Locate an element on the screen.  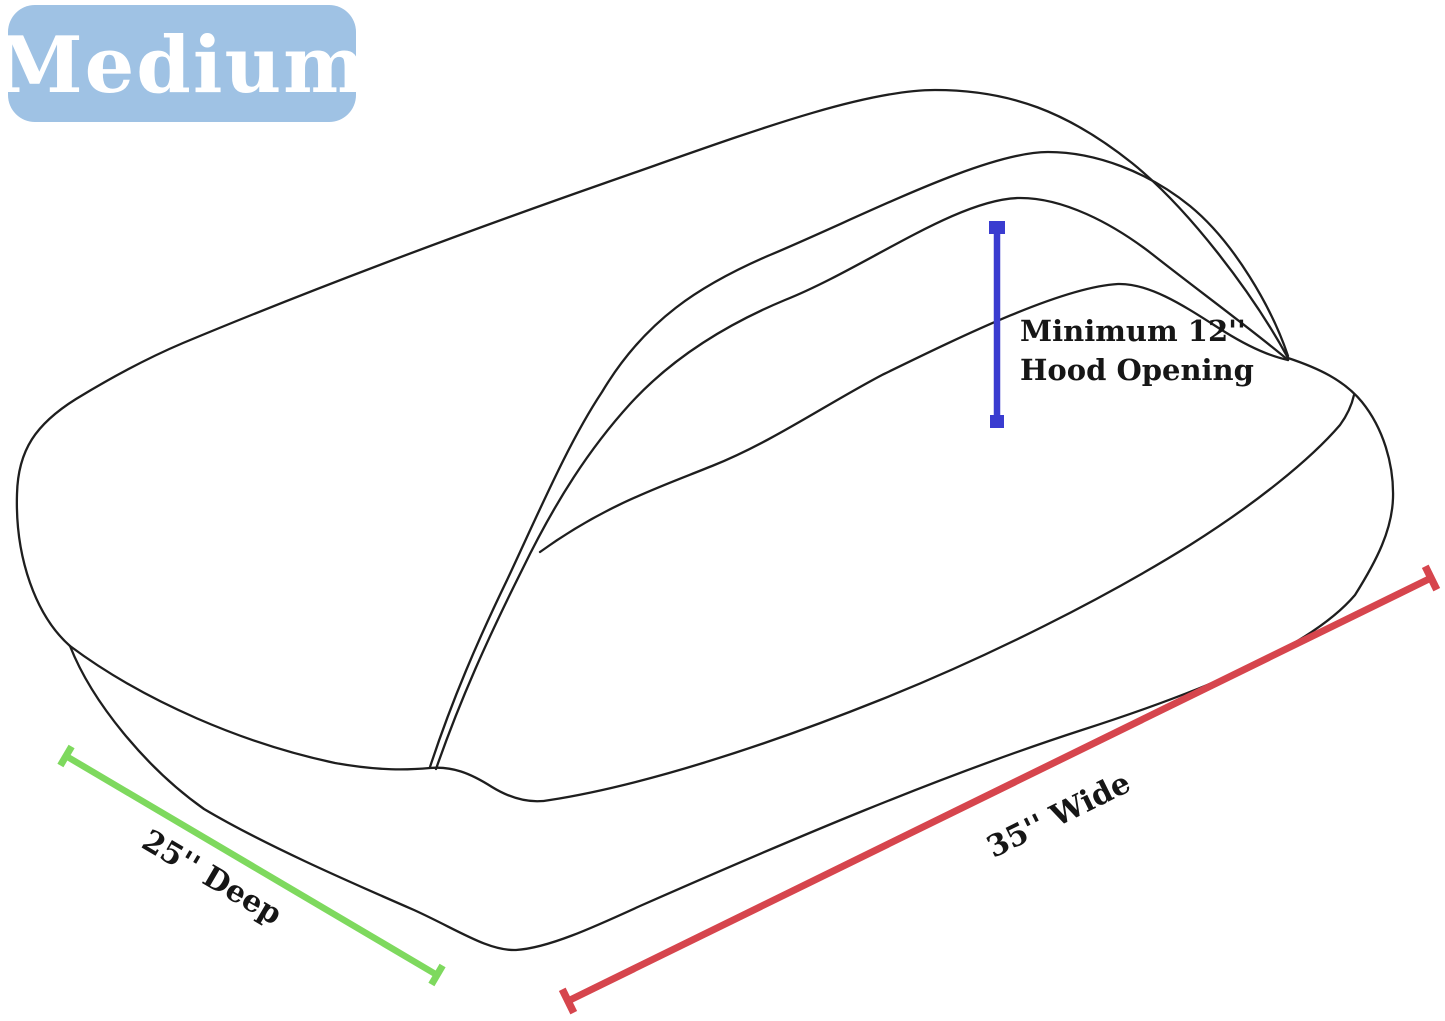
depth-dimension: 25'' Deep is located at coordinates (251, 865).